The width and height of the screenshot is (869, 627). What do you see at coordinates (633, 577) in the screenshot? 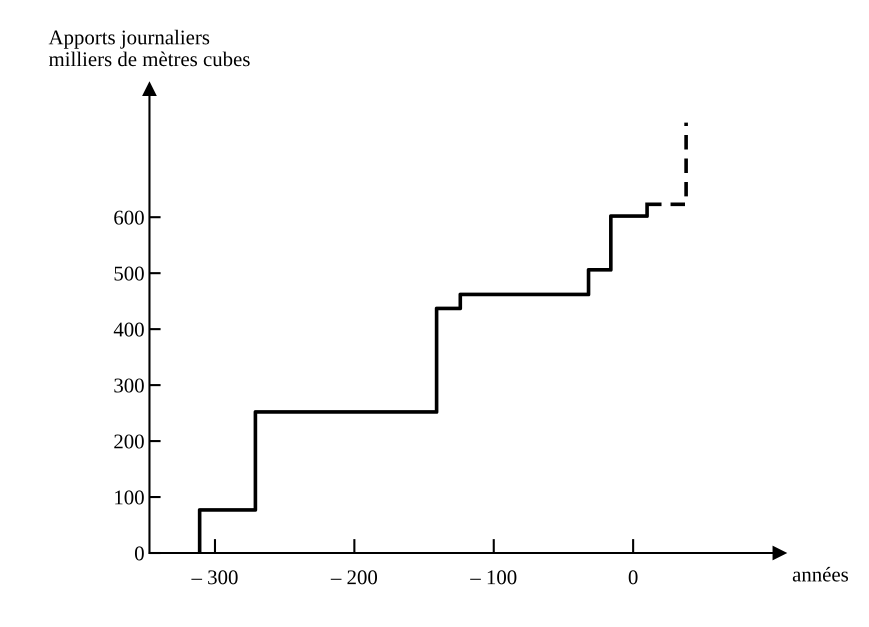
I see `x-tick-label: 0` at bounding box center [633, 577].